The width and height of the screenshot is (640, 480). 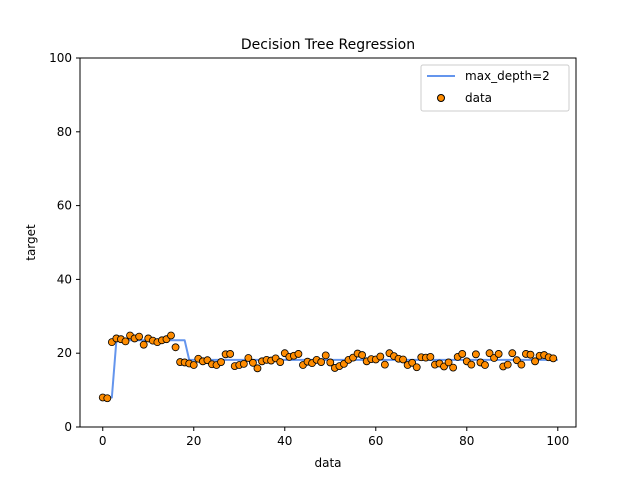 I want to click on x-tick-label: 0, so click(x=103, y=441).